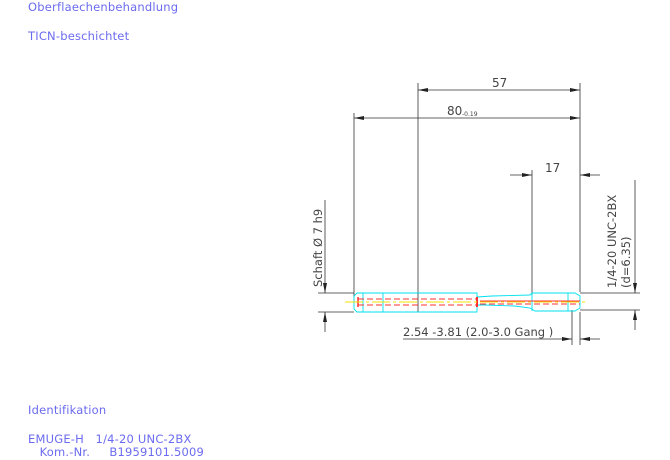  Describe the element at coordinates (468, 302) in the screenshot. I see `hidden-lines` at that location.